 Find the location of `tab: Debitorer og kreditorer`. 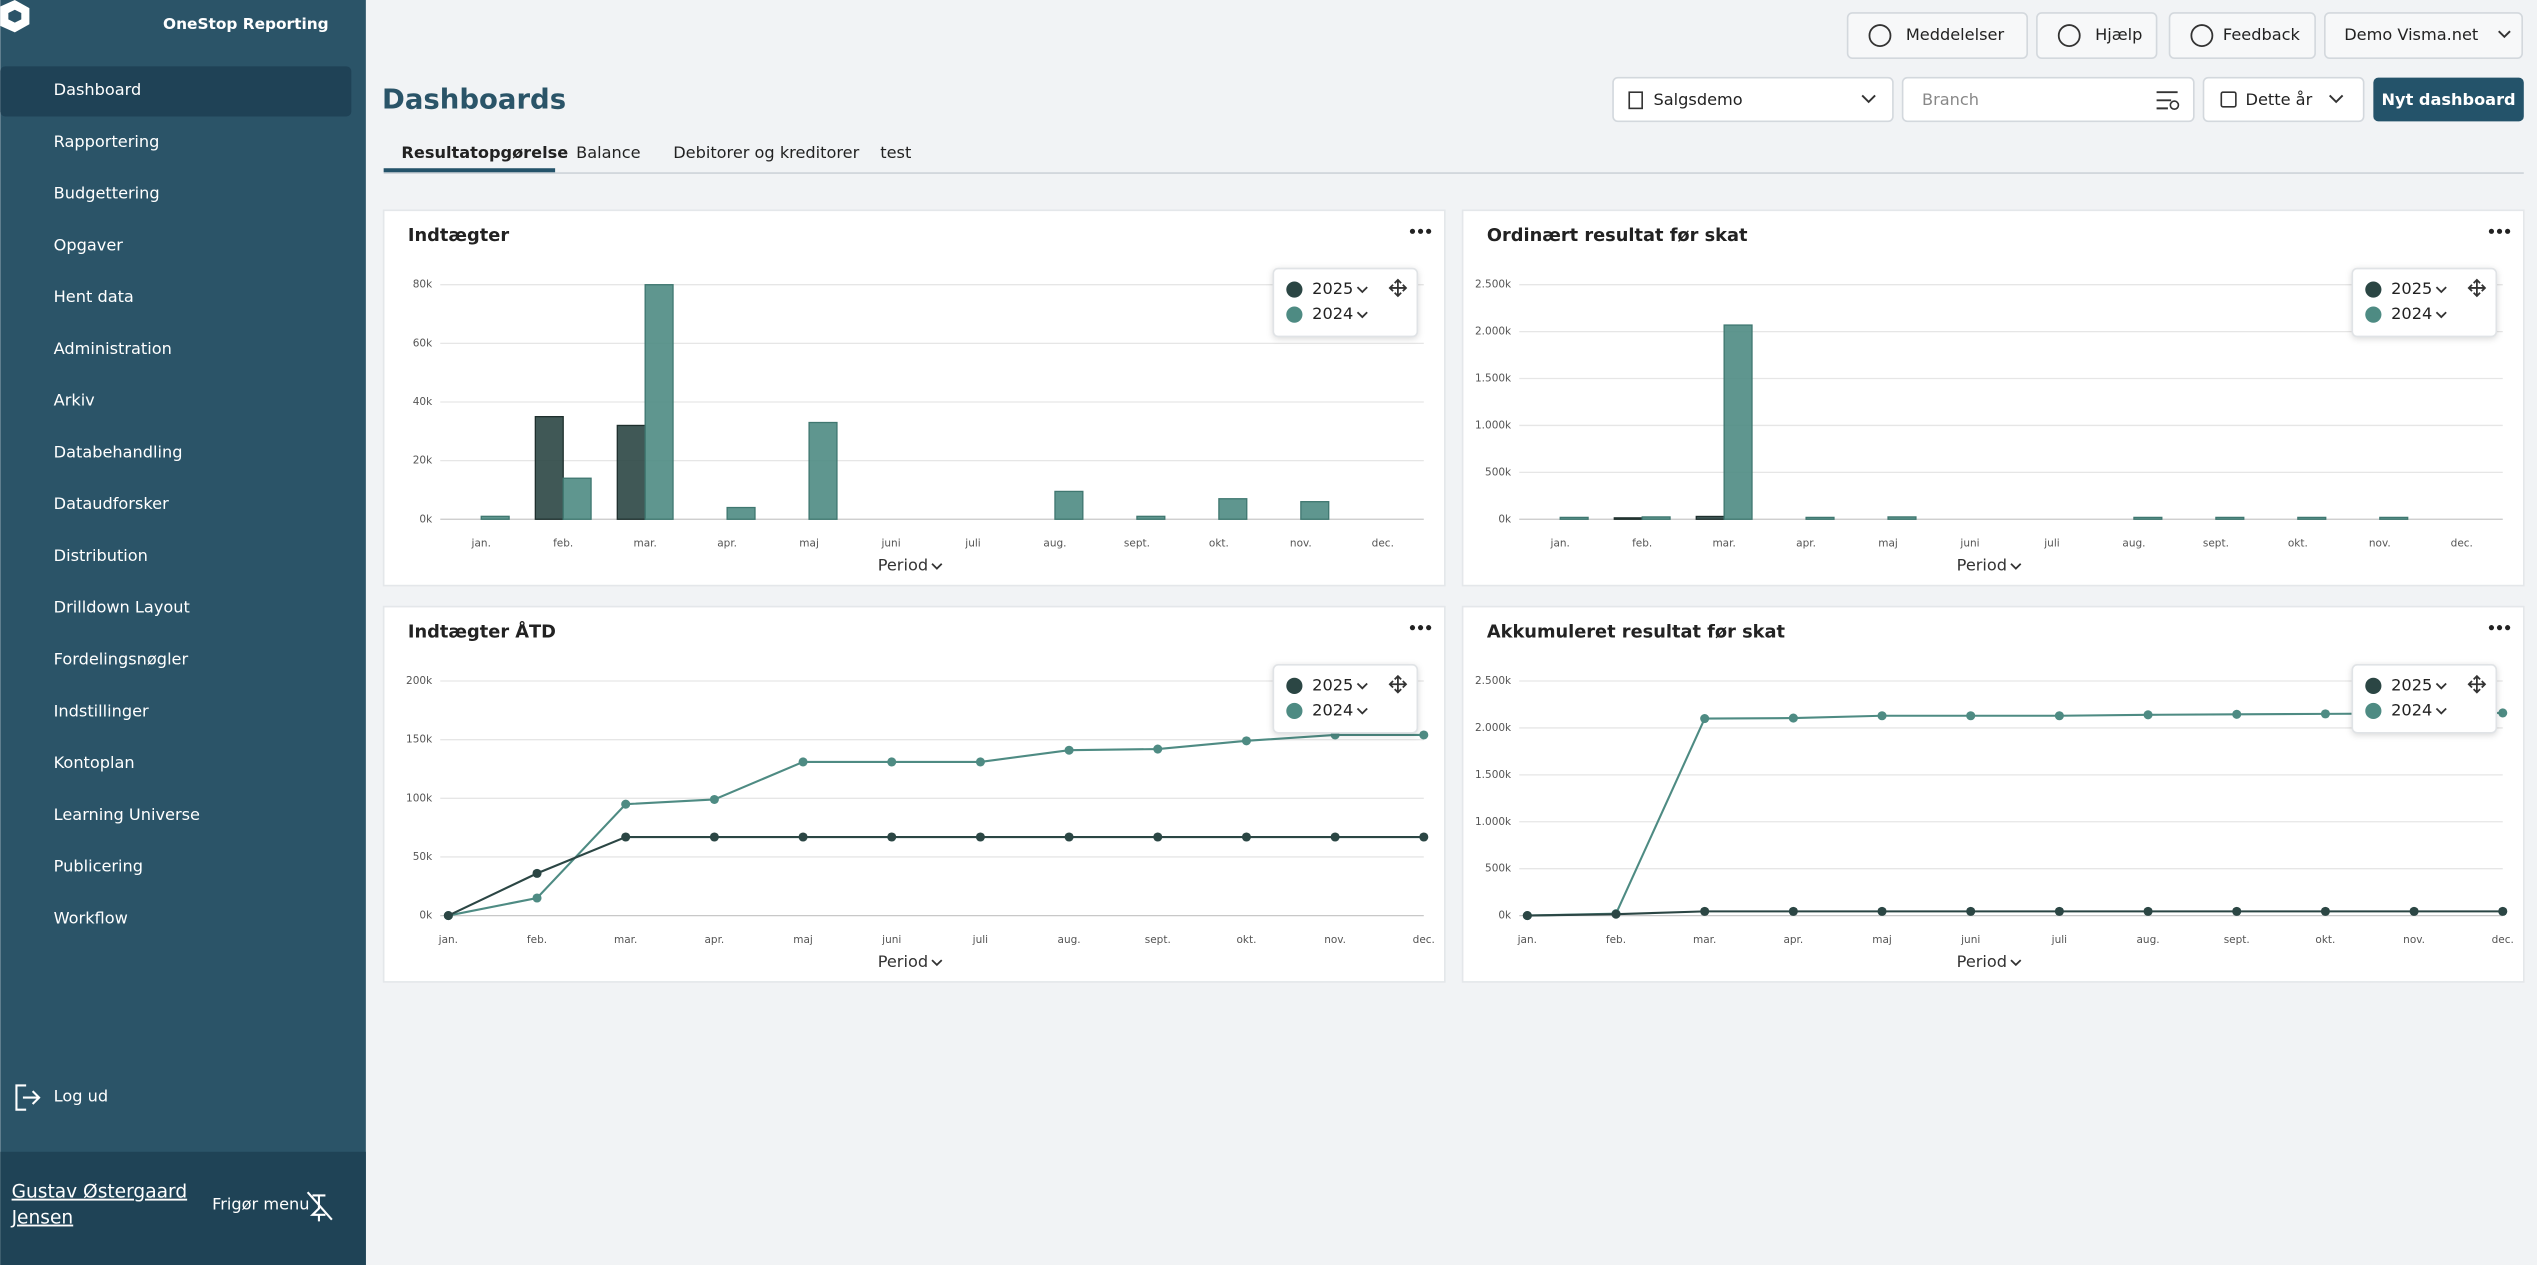

tab: Debitorer og kreditorer is located at coordinates (766, 152).